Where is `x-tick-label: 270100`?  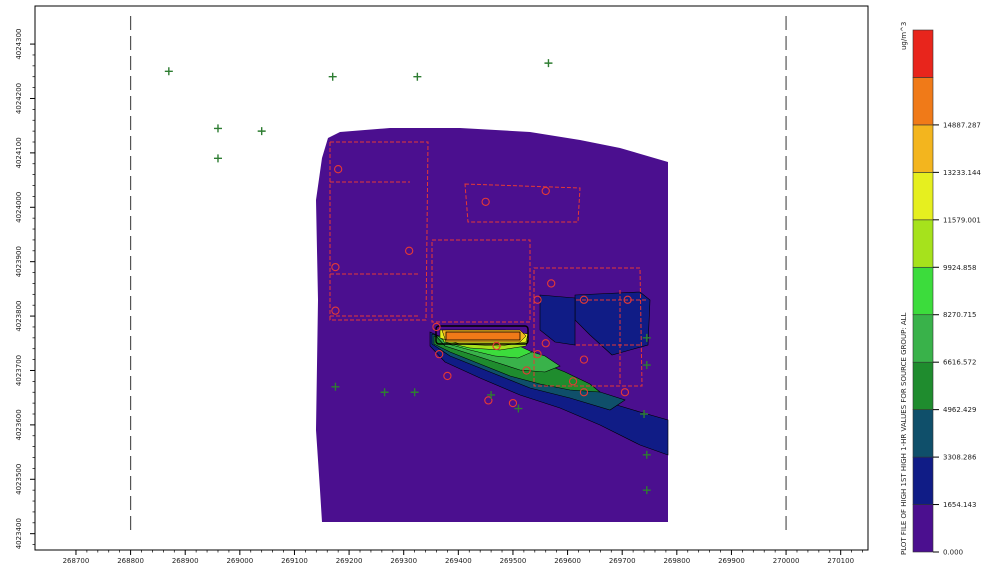
x-tick-label: 270100 is located at coordinates (840, 561).